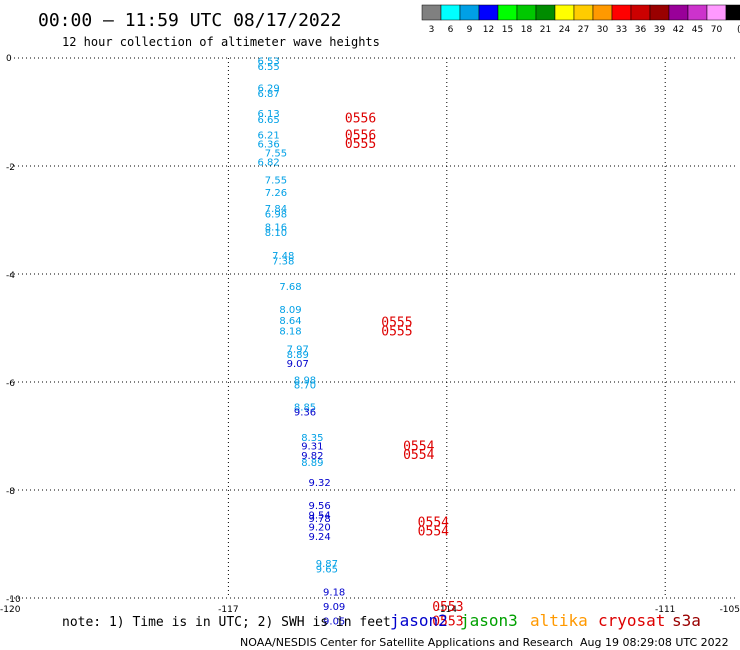 The height and width of the screenshot is (650, 740). I want to click on legend-label: 30, so click(603, 30).